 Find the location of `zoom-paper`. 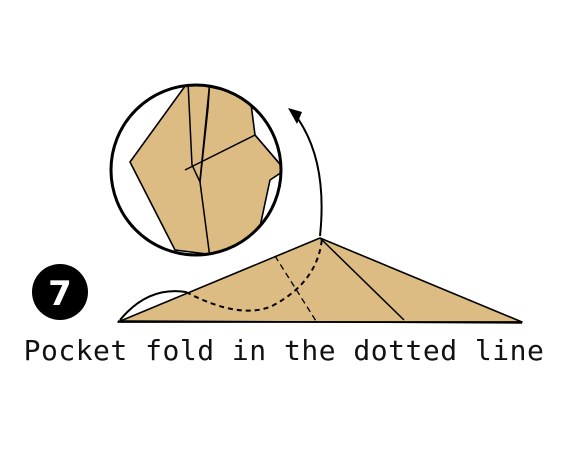

zoom-paper is located at coordinates (205, 170).